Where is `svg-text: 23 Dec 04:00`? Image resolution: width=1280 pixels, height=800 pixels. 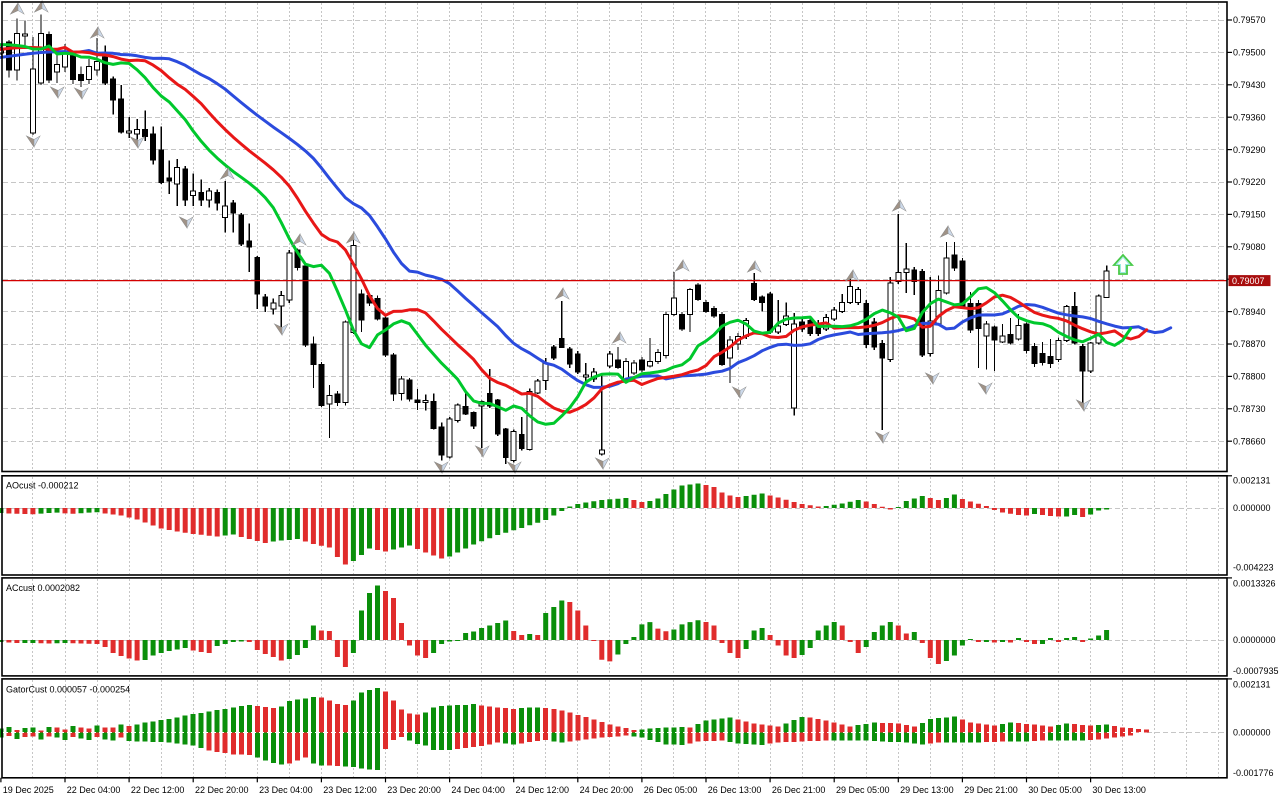 svg-text: 23 Dec 04:00 is located at coordinates (286, 790).